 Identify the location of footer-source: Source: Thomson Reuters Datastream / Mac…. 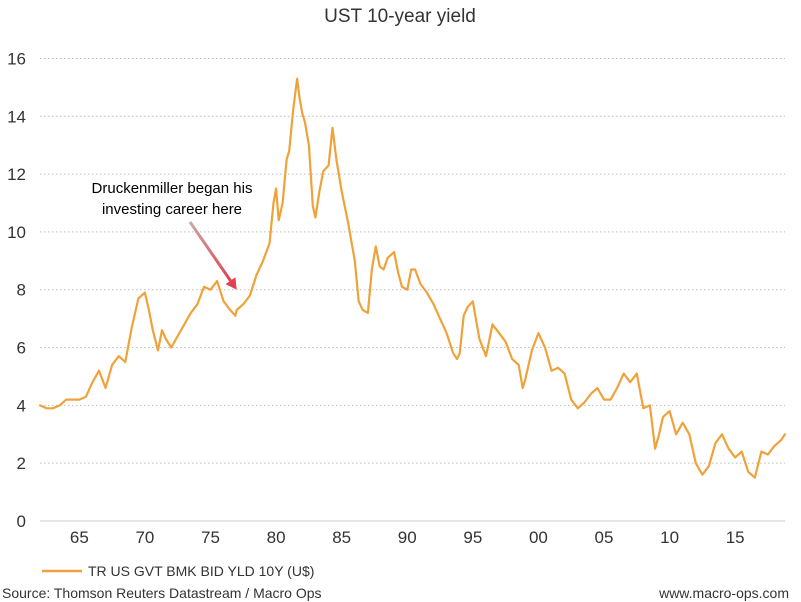
(162, 593).